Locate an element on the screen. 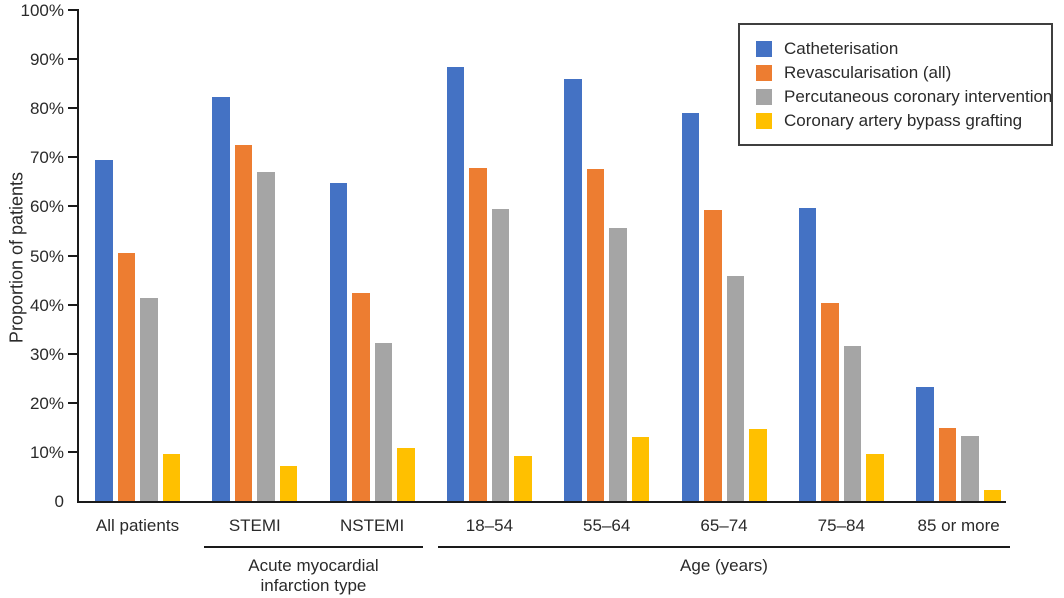  x-category-label: NSTEMI is located at coordinates (372, 525).